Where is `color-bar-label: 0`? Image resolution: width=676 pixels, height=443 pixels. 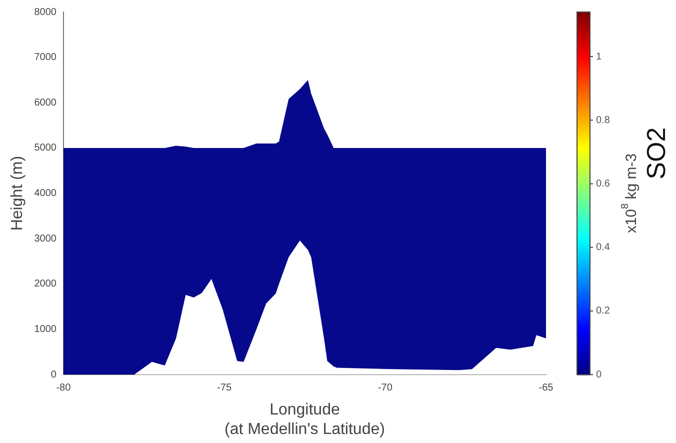
color-bar-label: 0 is located at coordinates (599, 374).